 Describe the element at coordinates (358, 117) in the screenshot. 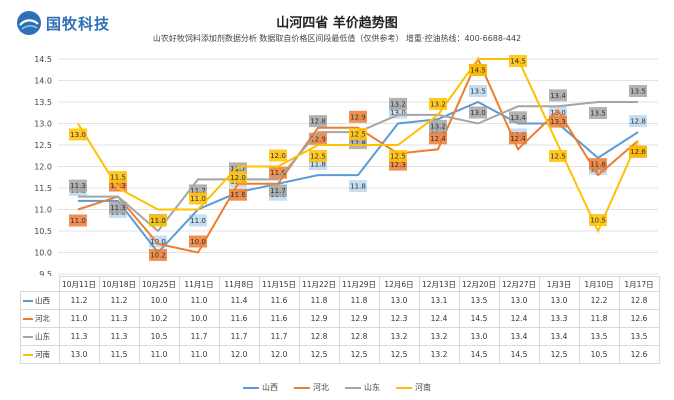

I see `data-label-text: 12.9` at that location.